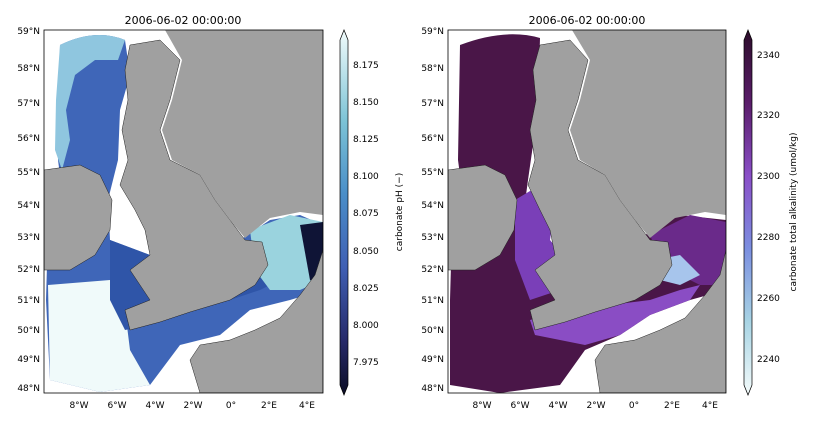 The image size is (827, 427). What do you see at coordinates (688, 250) in the screenshot?
I see `right-alk-nsea` at bounding box center [688, 250].